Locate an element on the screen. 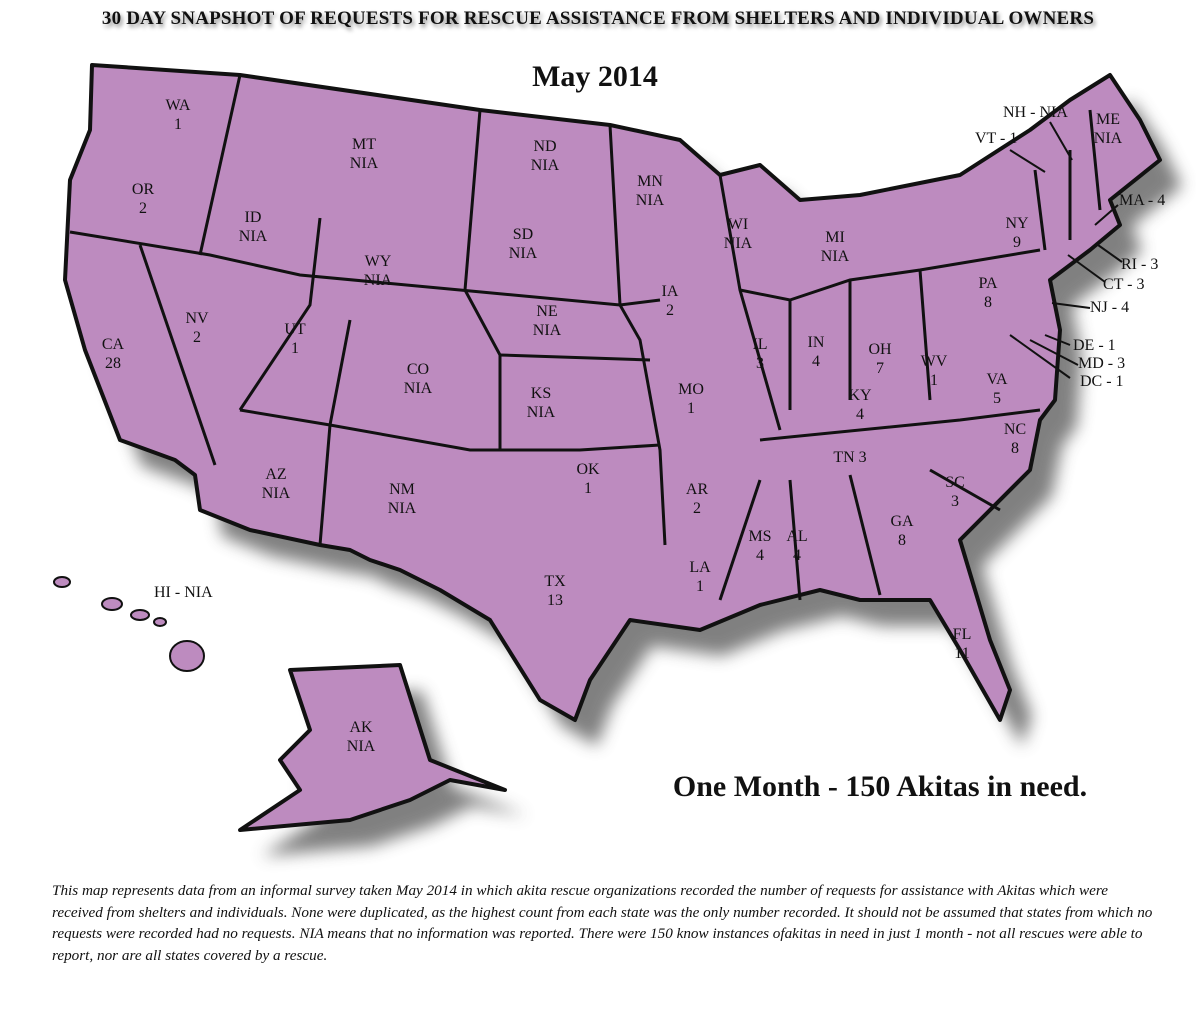 The height and width of the screenshot is (1024, 1196). state-abbr: NM is located at coordinates (402, 489).